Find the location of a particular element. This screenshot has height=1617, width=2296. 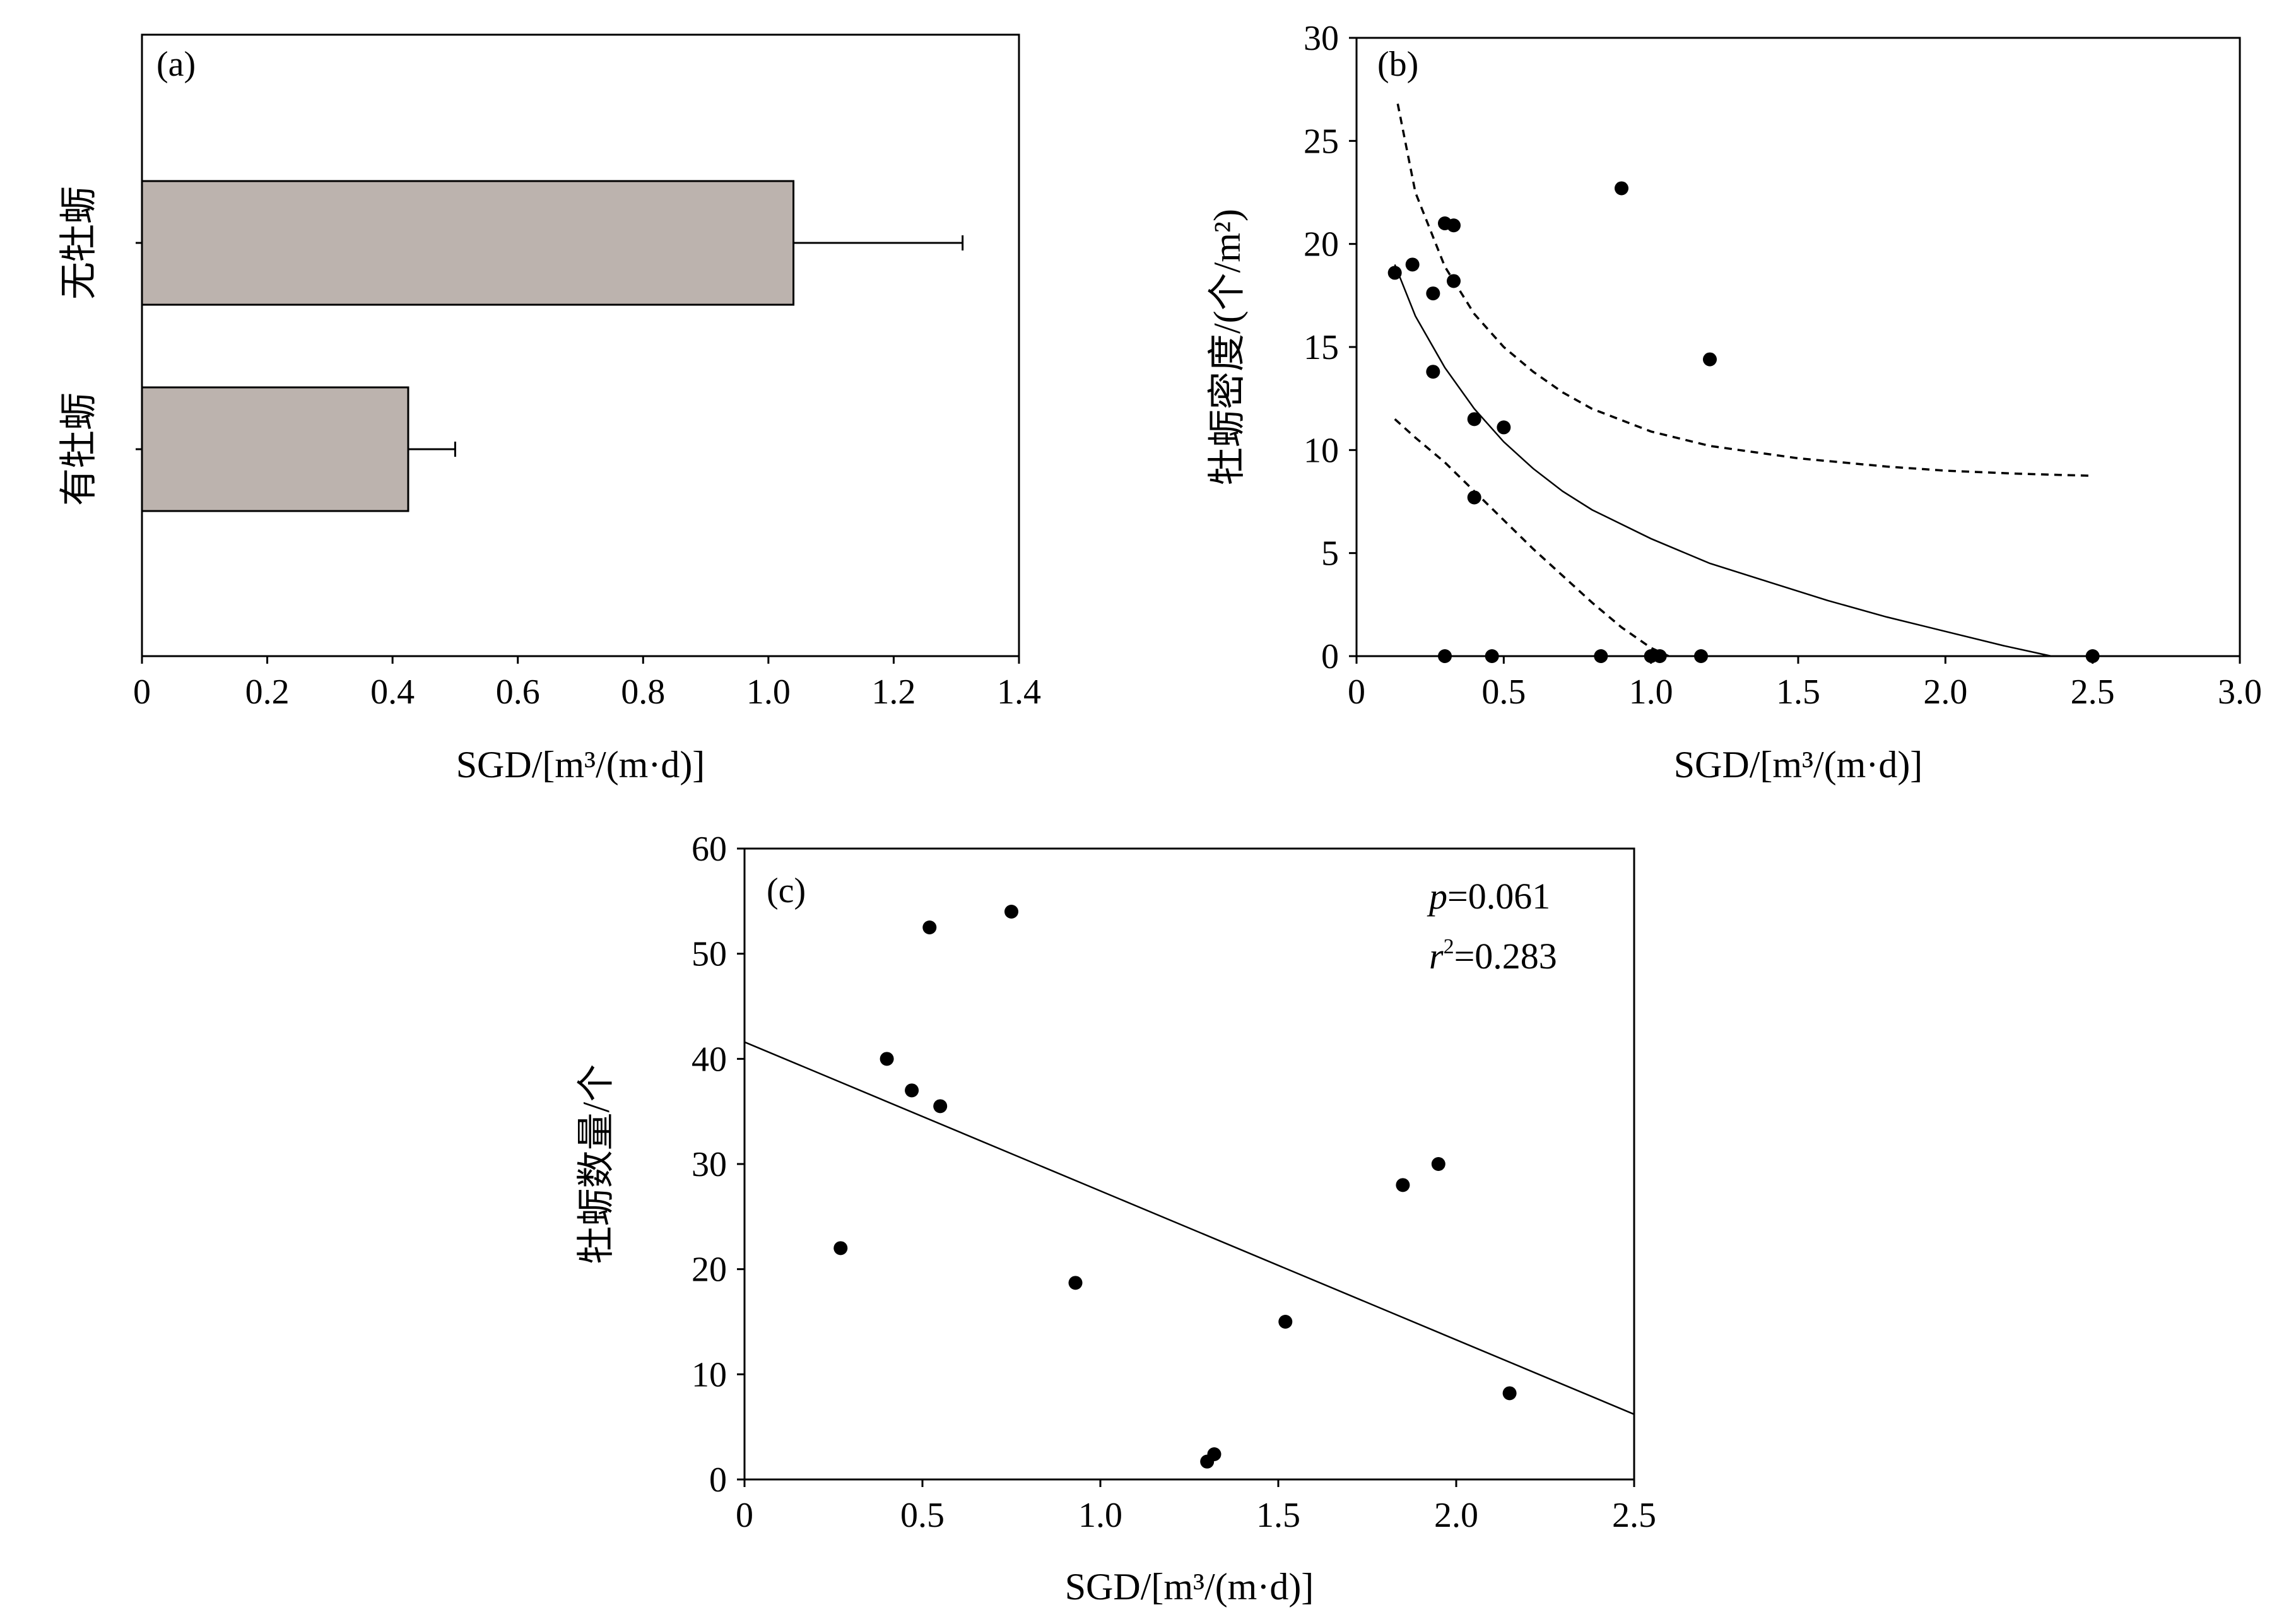

panel-c-fit-line is located at coordinates (1189, 1228).